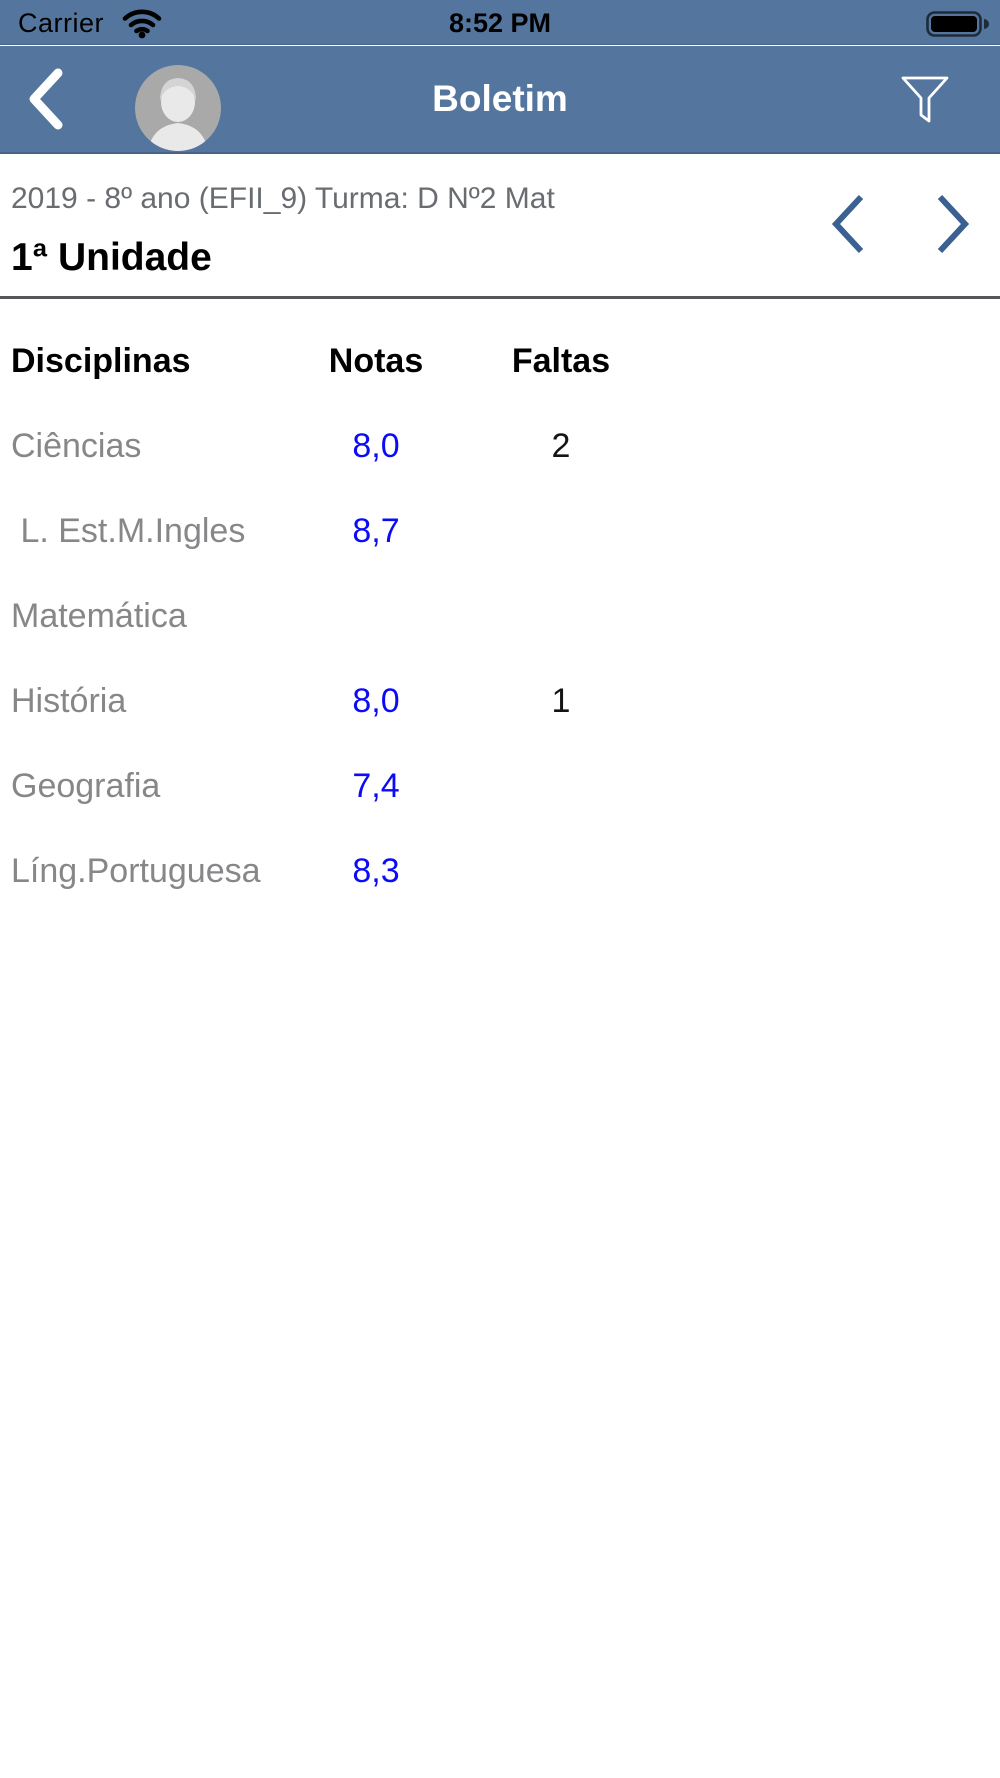  I want to click on discipline-label: Matemática, so click(99, 616).